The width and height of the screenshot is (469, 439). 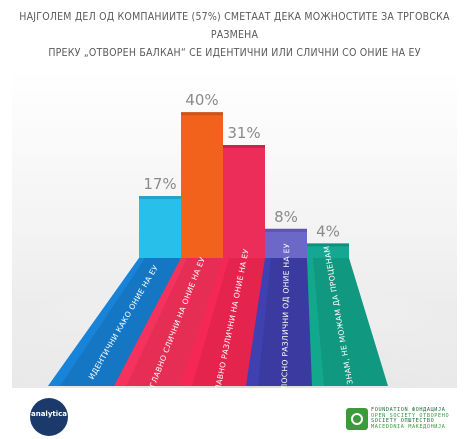 I want to click on analytica-logo-icon, so click(x=49, y=417).